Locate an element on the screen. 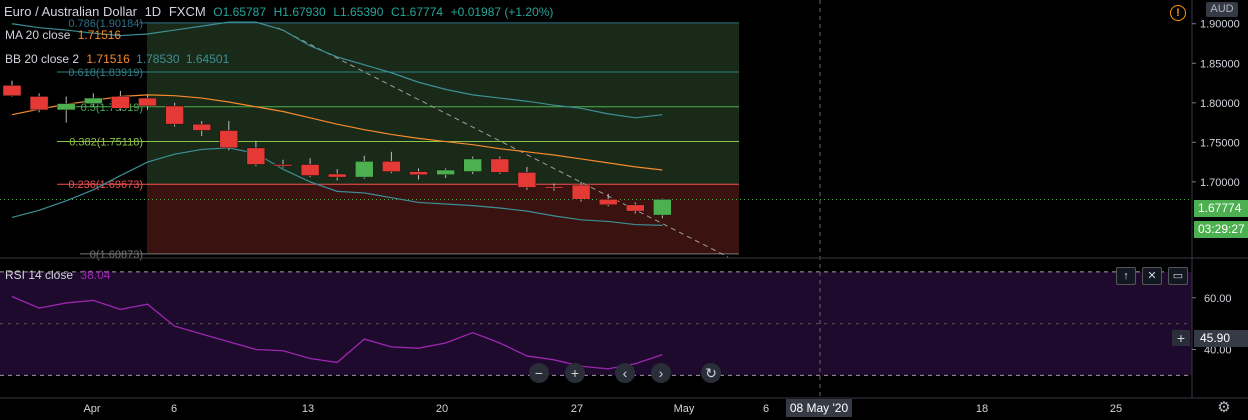 The image size is (1248, 420). rsi-legend: RSI 14 close 38.04 is located at coordinates (57, 275).